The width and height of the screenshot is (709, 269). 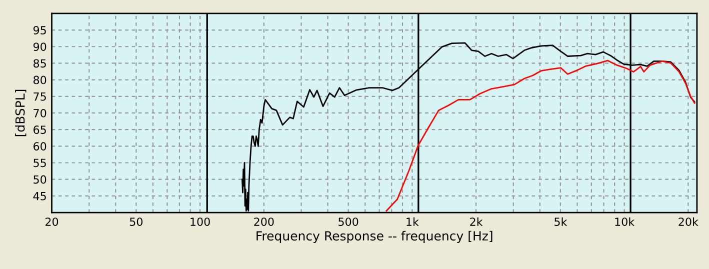 I want to click on y-tick-label: 80, so click(x=40, y=80).